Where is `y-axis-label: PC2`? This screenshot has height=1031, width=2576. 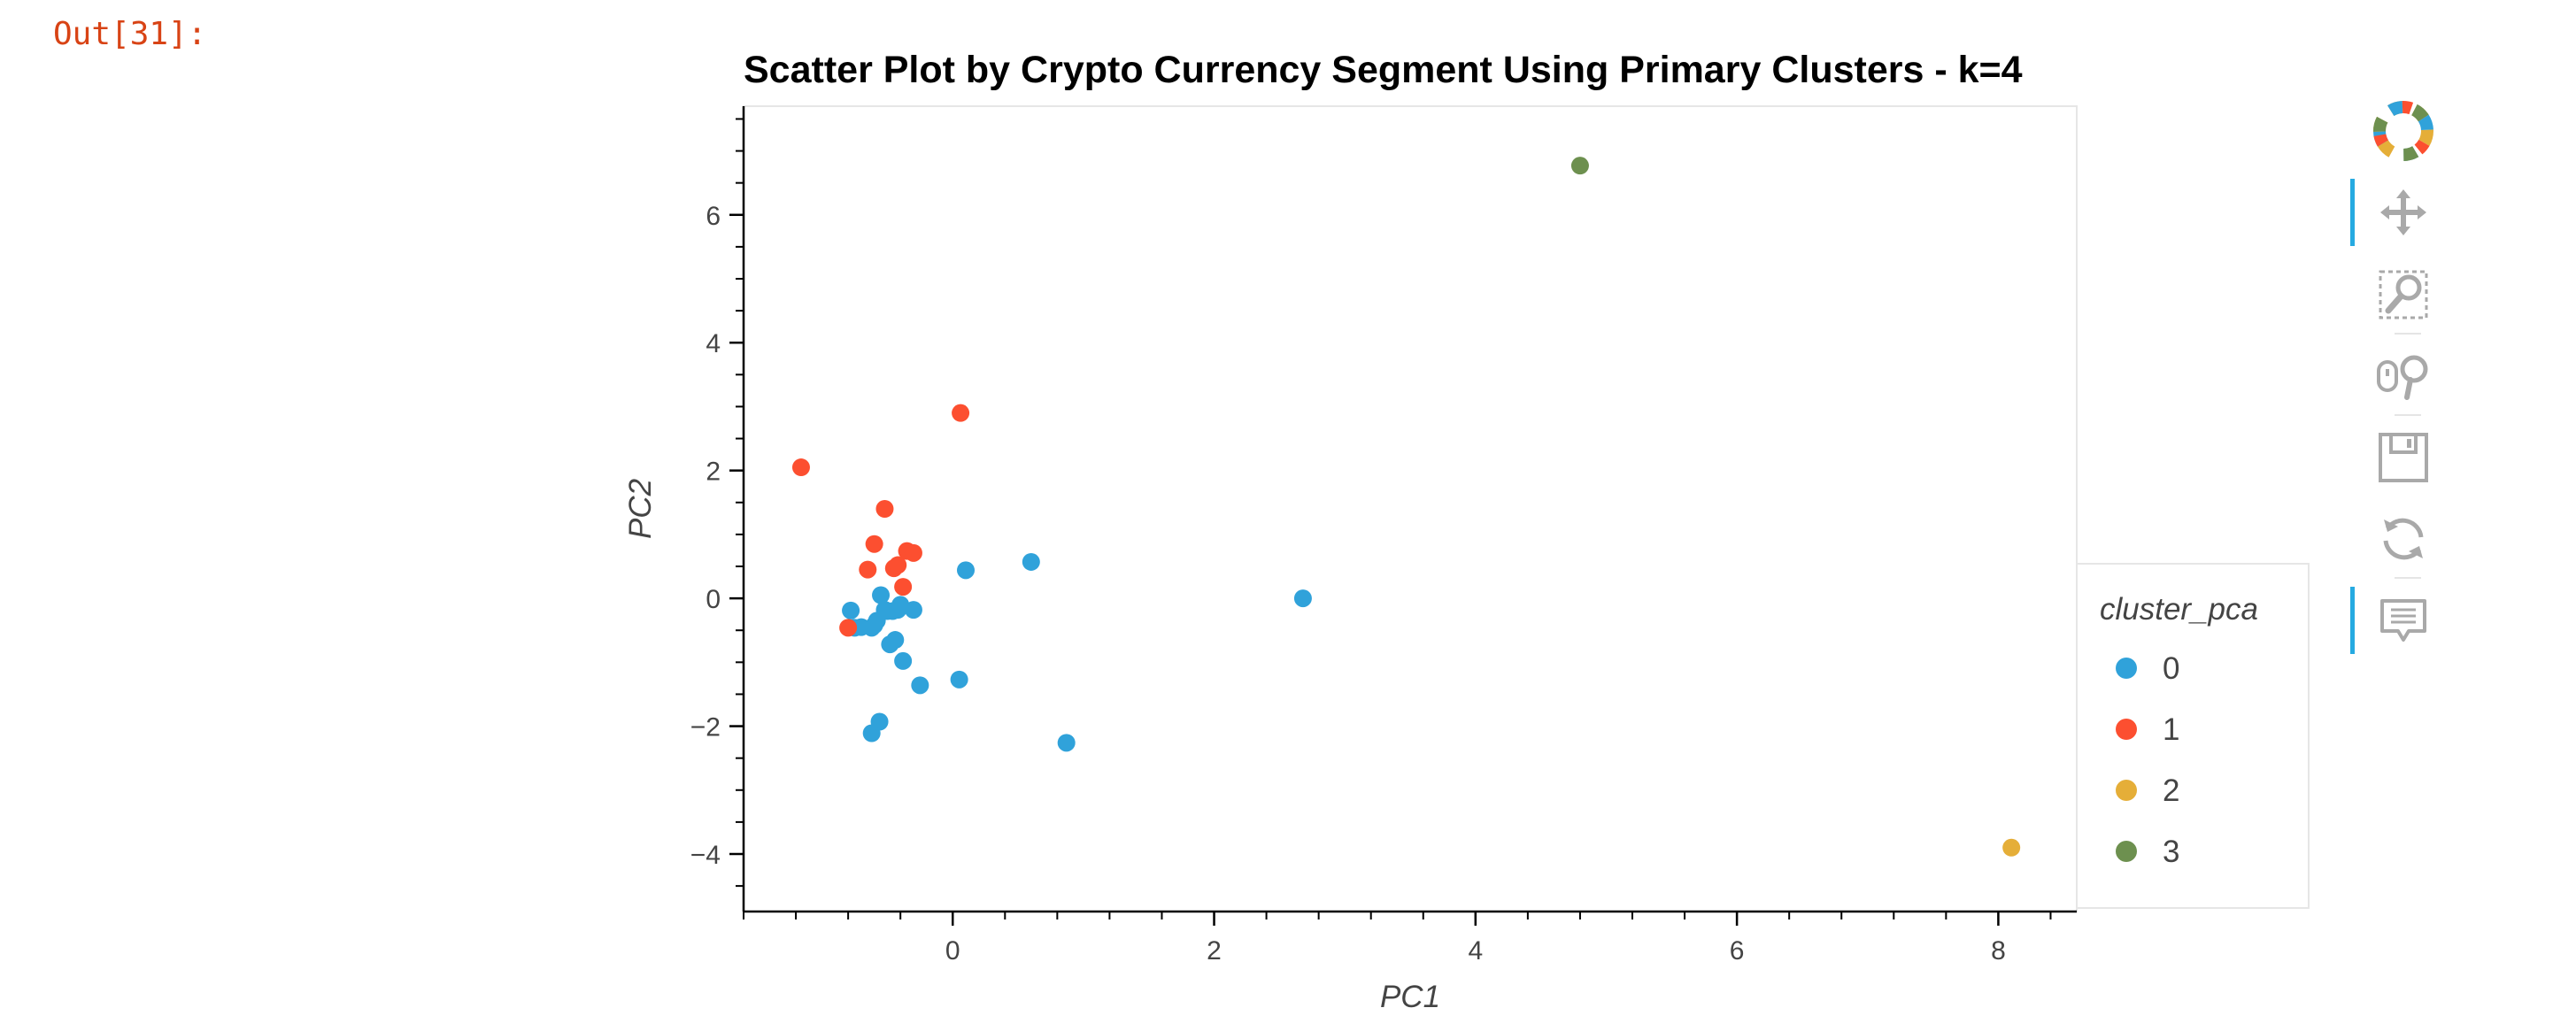
y-axis-label: PC2 is located at coordinates (640, 509).